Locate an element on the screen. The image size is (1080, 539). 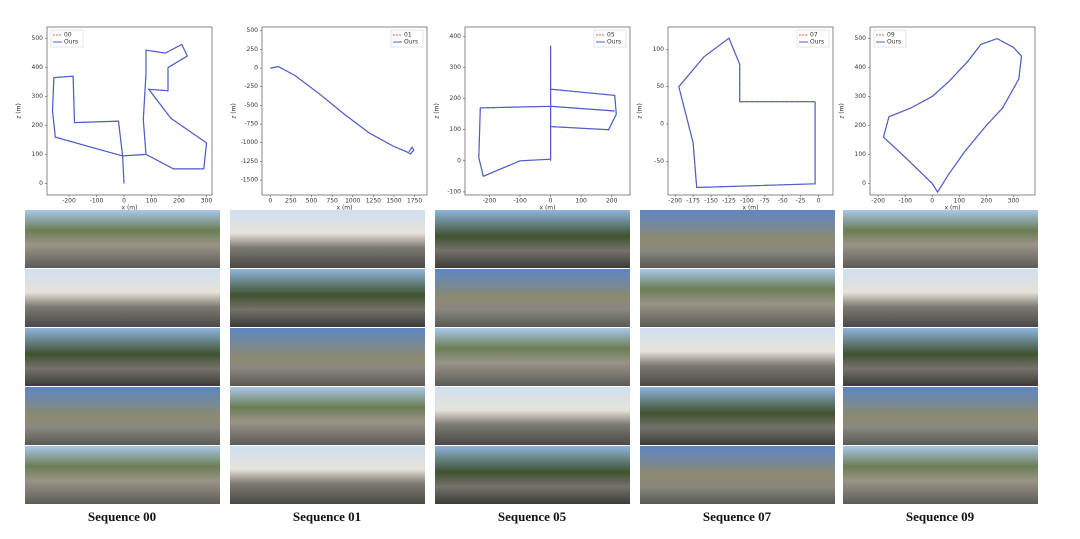
y-tick-label: -1250 is located at coordinates (250, 161).